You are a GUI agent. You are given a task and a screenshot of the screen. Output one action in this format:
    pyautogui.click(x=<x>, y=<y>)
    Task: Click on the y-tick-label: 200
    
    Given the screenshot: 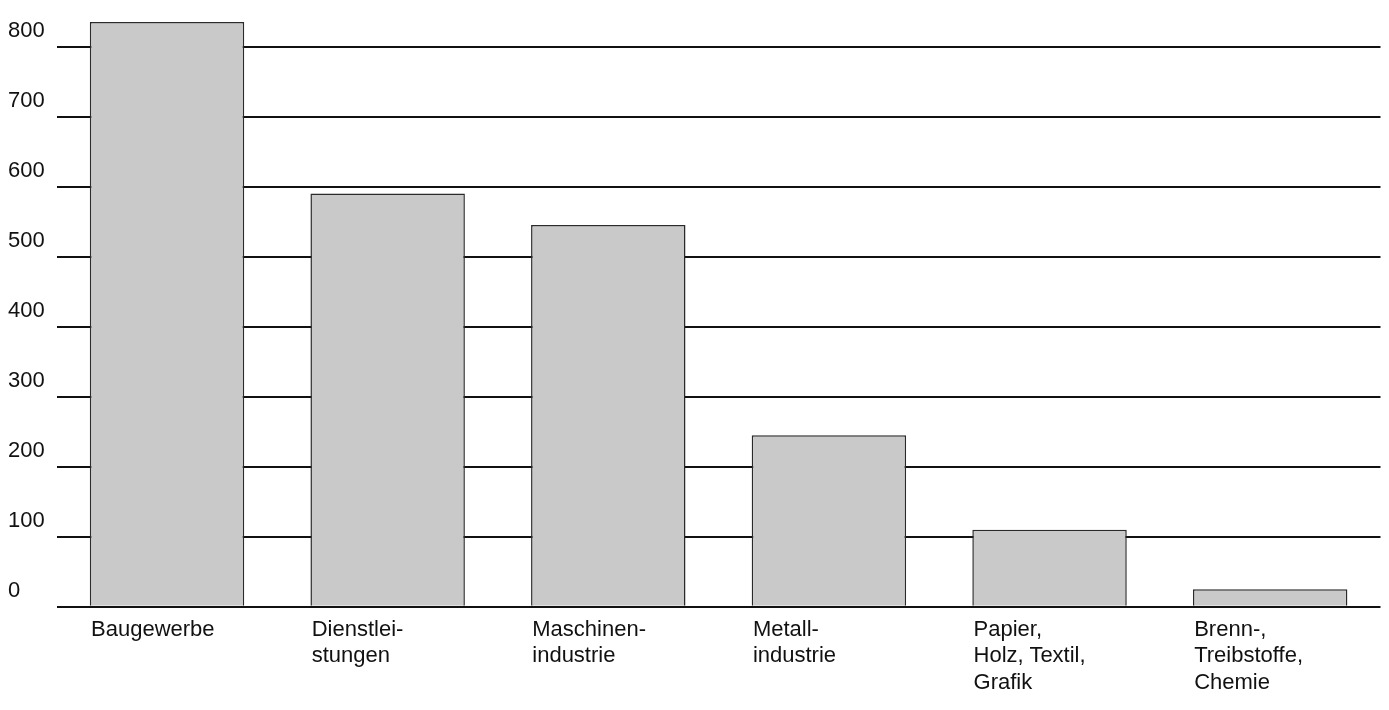 What is the action you would take?
    pyautogui.click(x=26, y=449)
    